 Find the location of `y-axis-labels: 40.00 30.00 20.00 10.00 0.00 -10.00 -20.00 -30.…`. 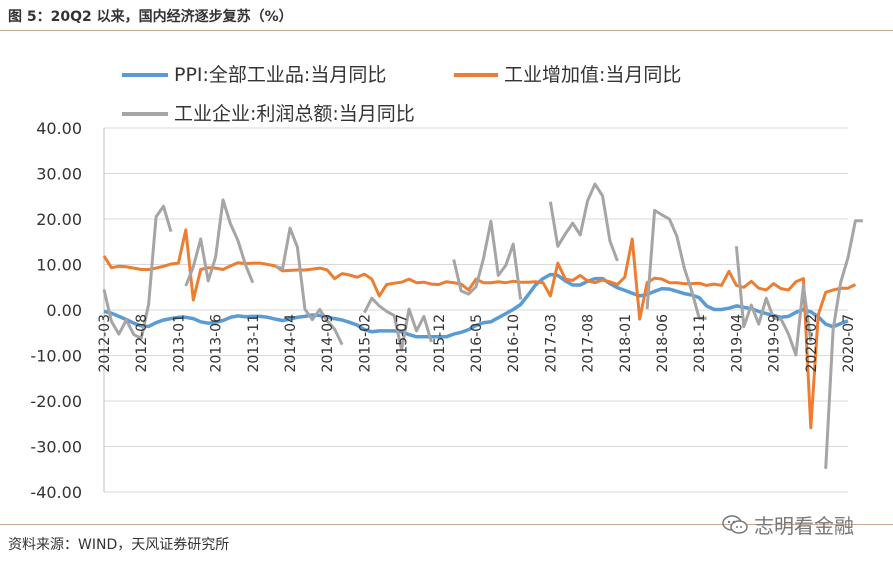

y-axis-labels: 40.00 30.00 20.00 10.00 0.00 -10.00 -20.00 -30.… is located at coordinates (56, 310).